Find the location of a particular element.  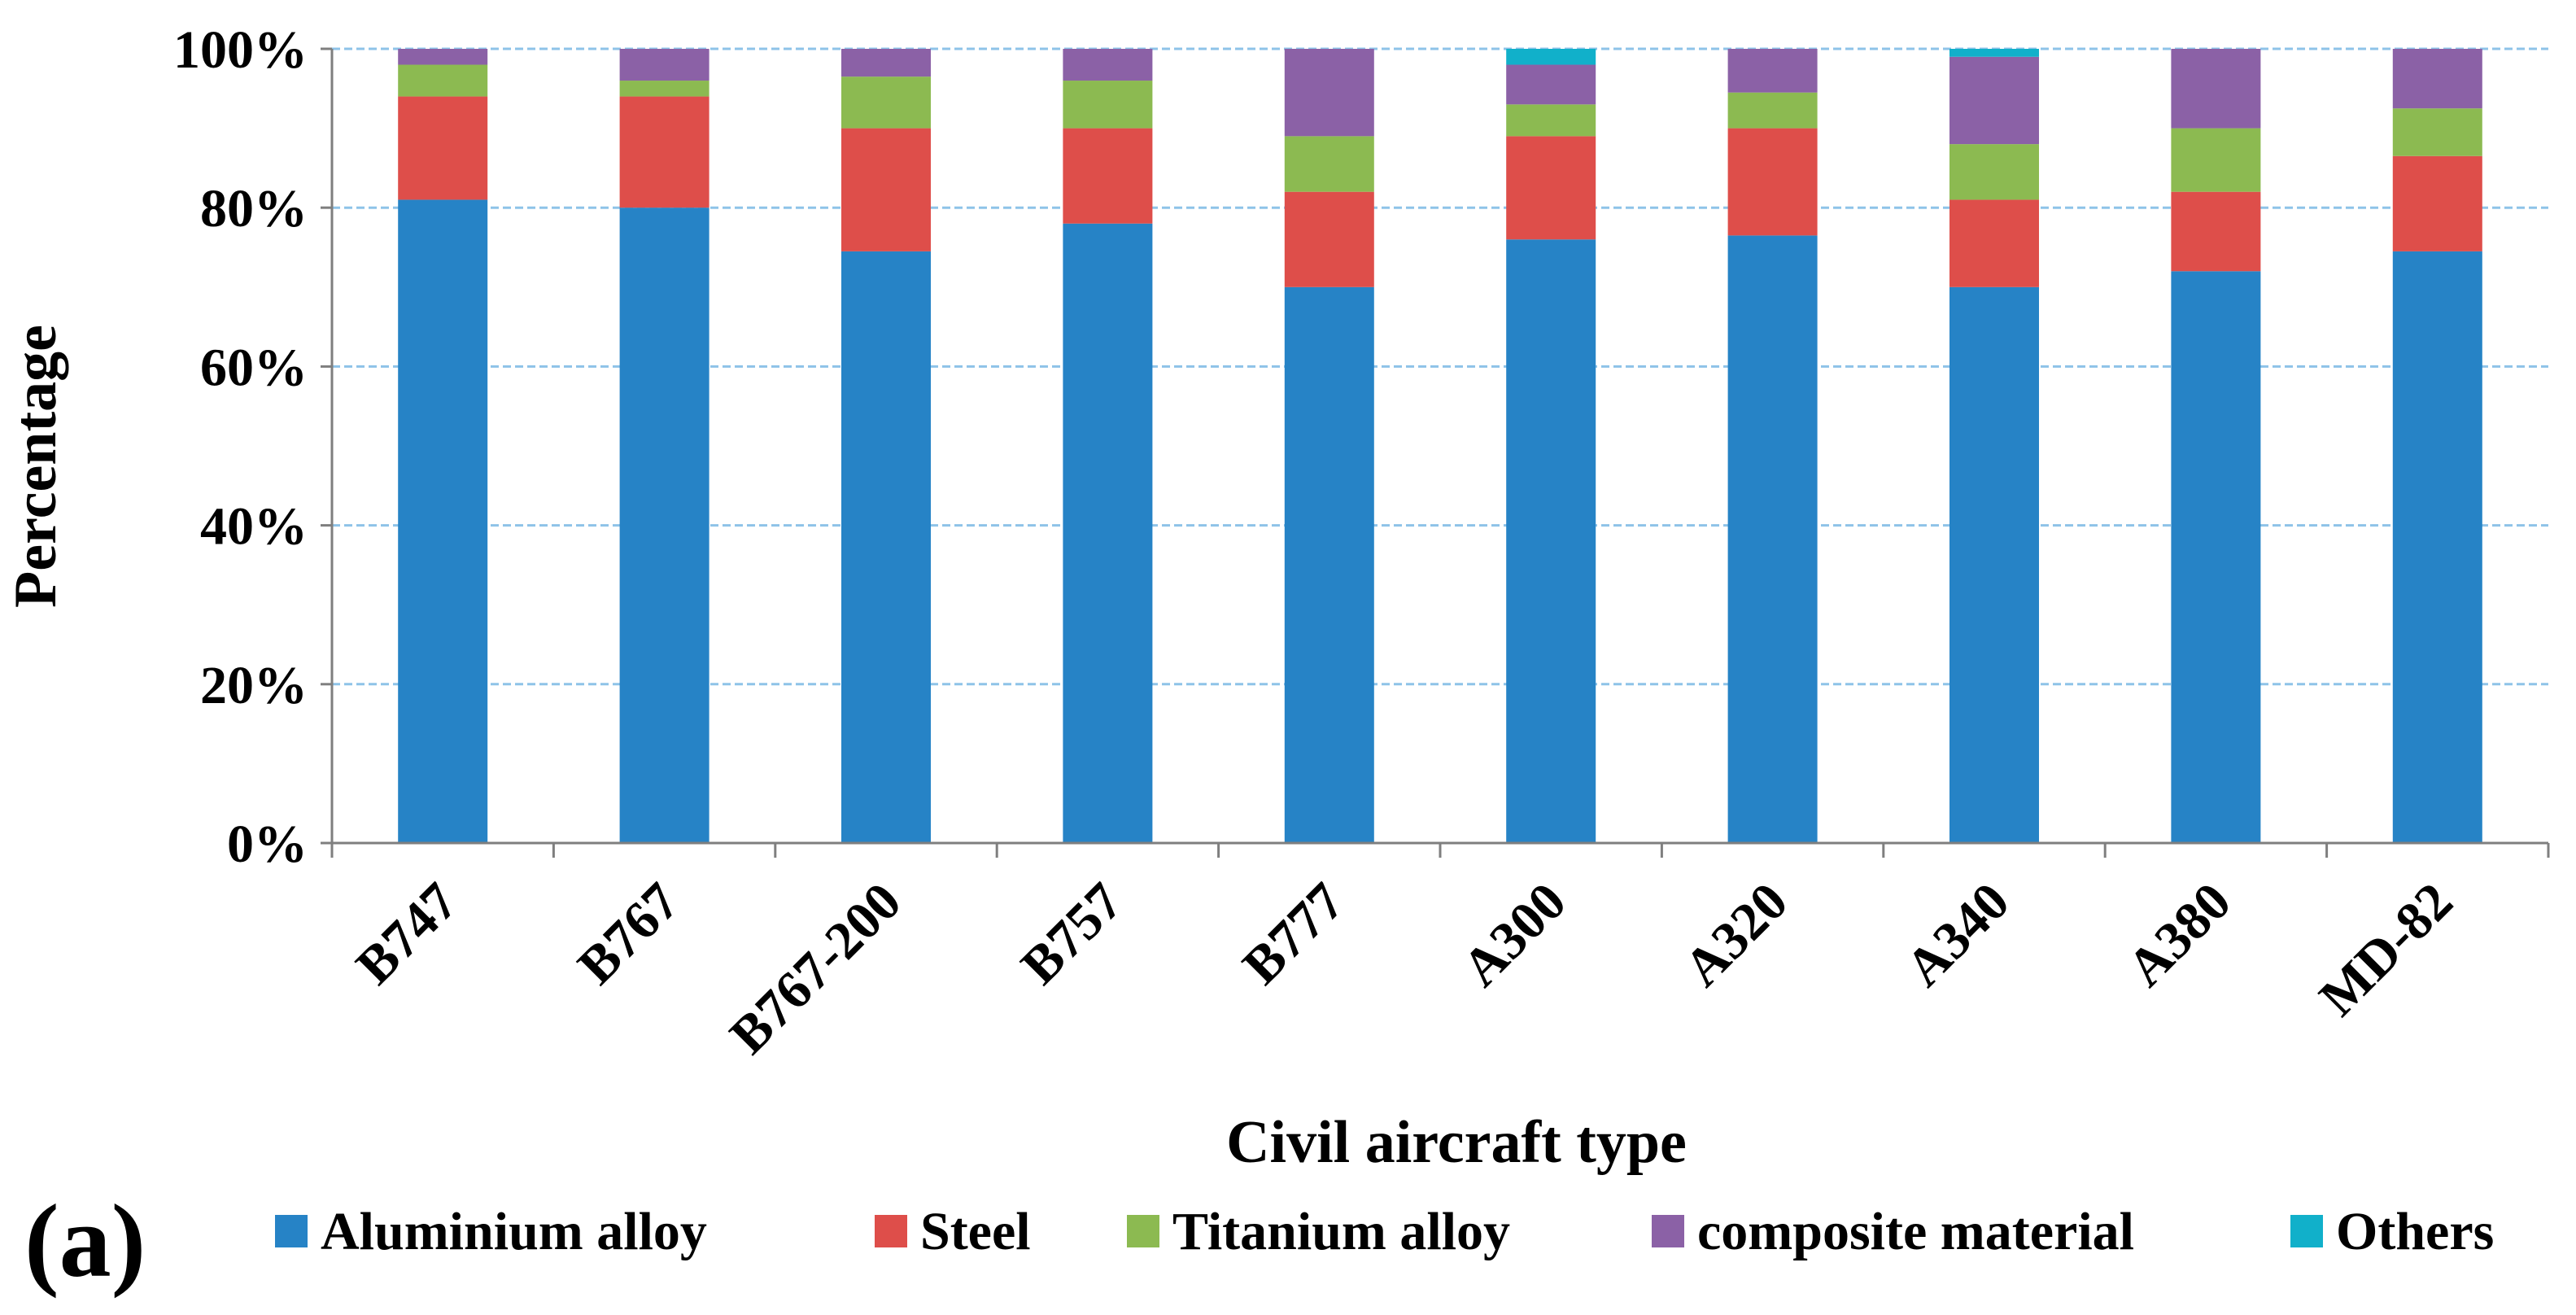

bar-a300-steel is located at coordinates (1551, 188).